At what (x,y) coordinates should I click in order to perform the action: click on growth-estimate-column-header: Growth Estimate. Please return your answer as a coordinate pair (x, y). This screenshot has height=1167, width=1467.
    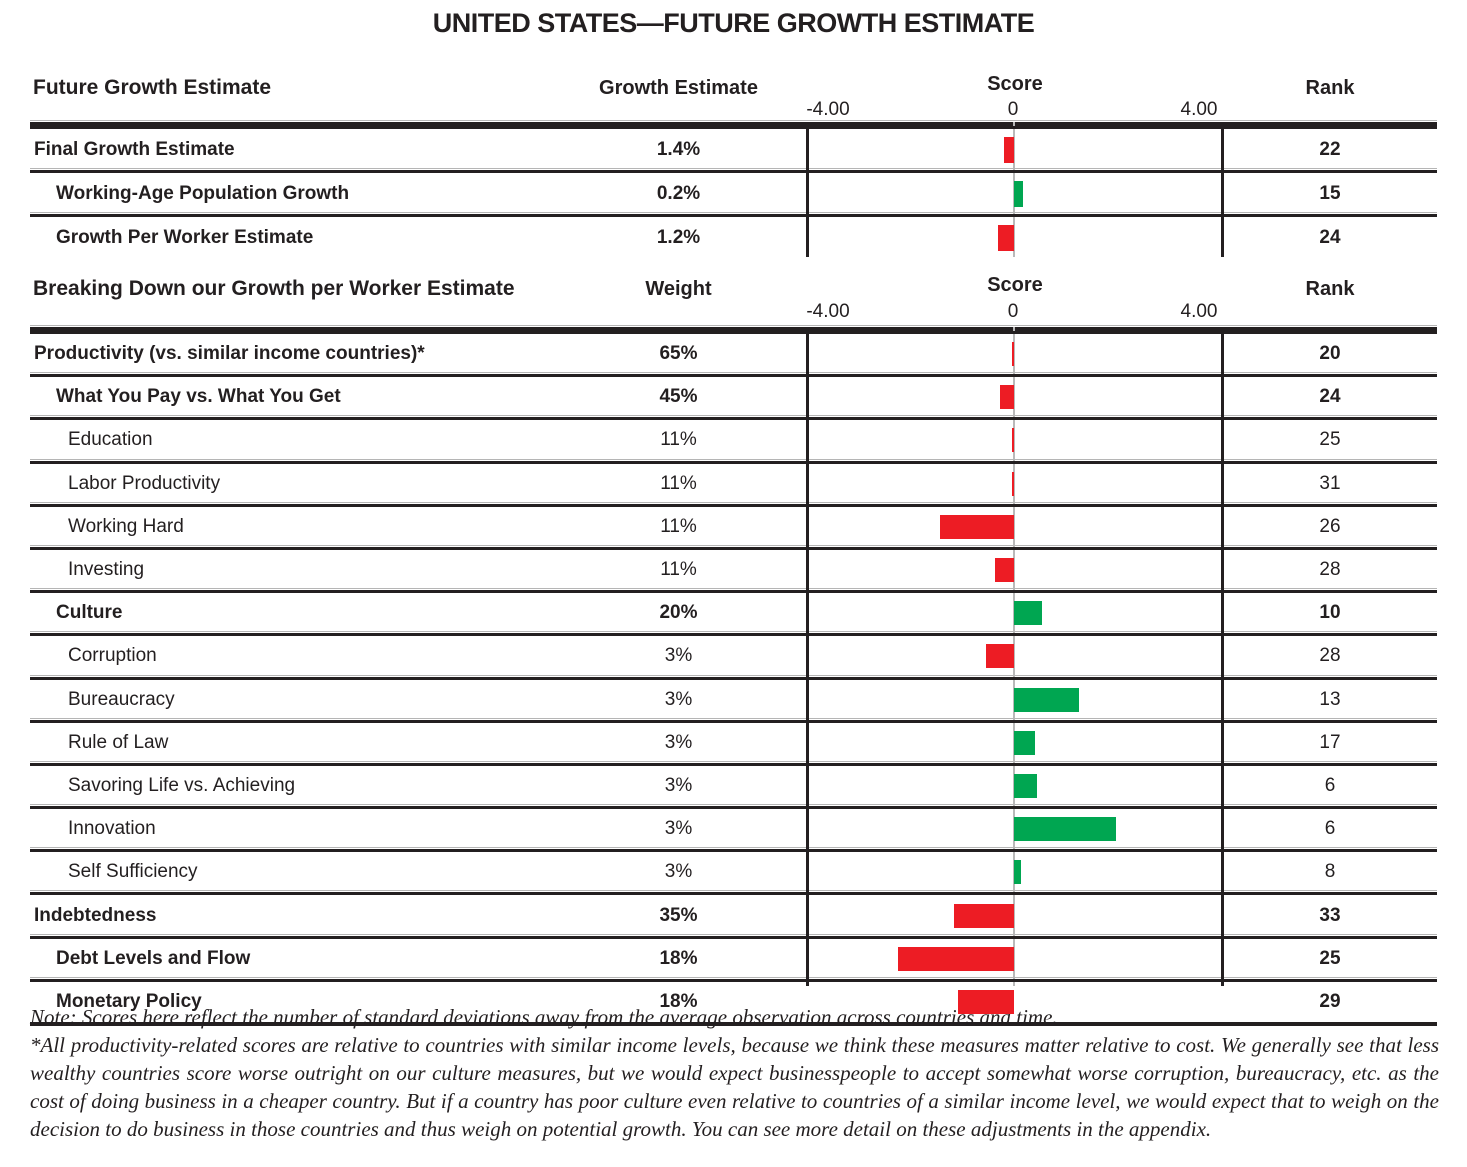
    Looking at the image, I should click on (678, 88).